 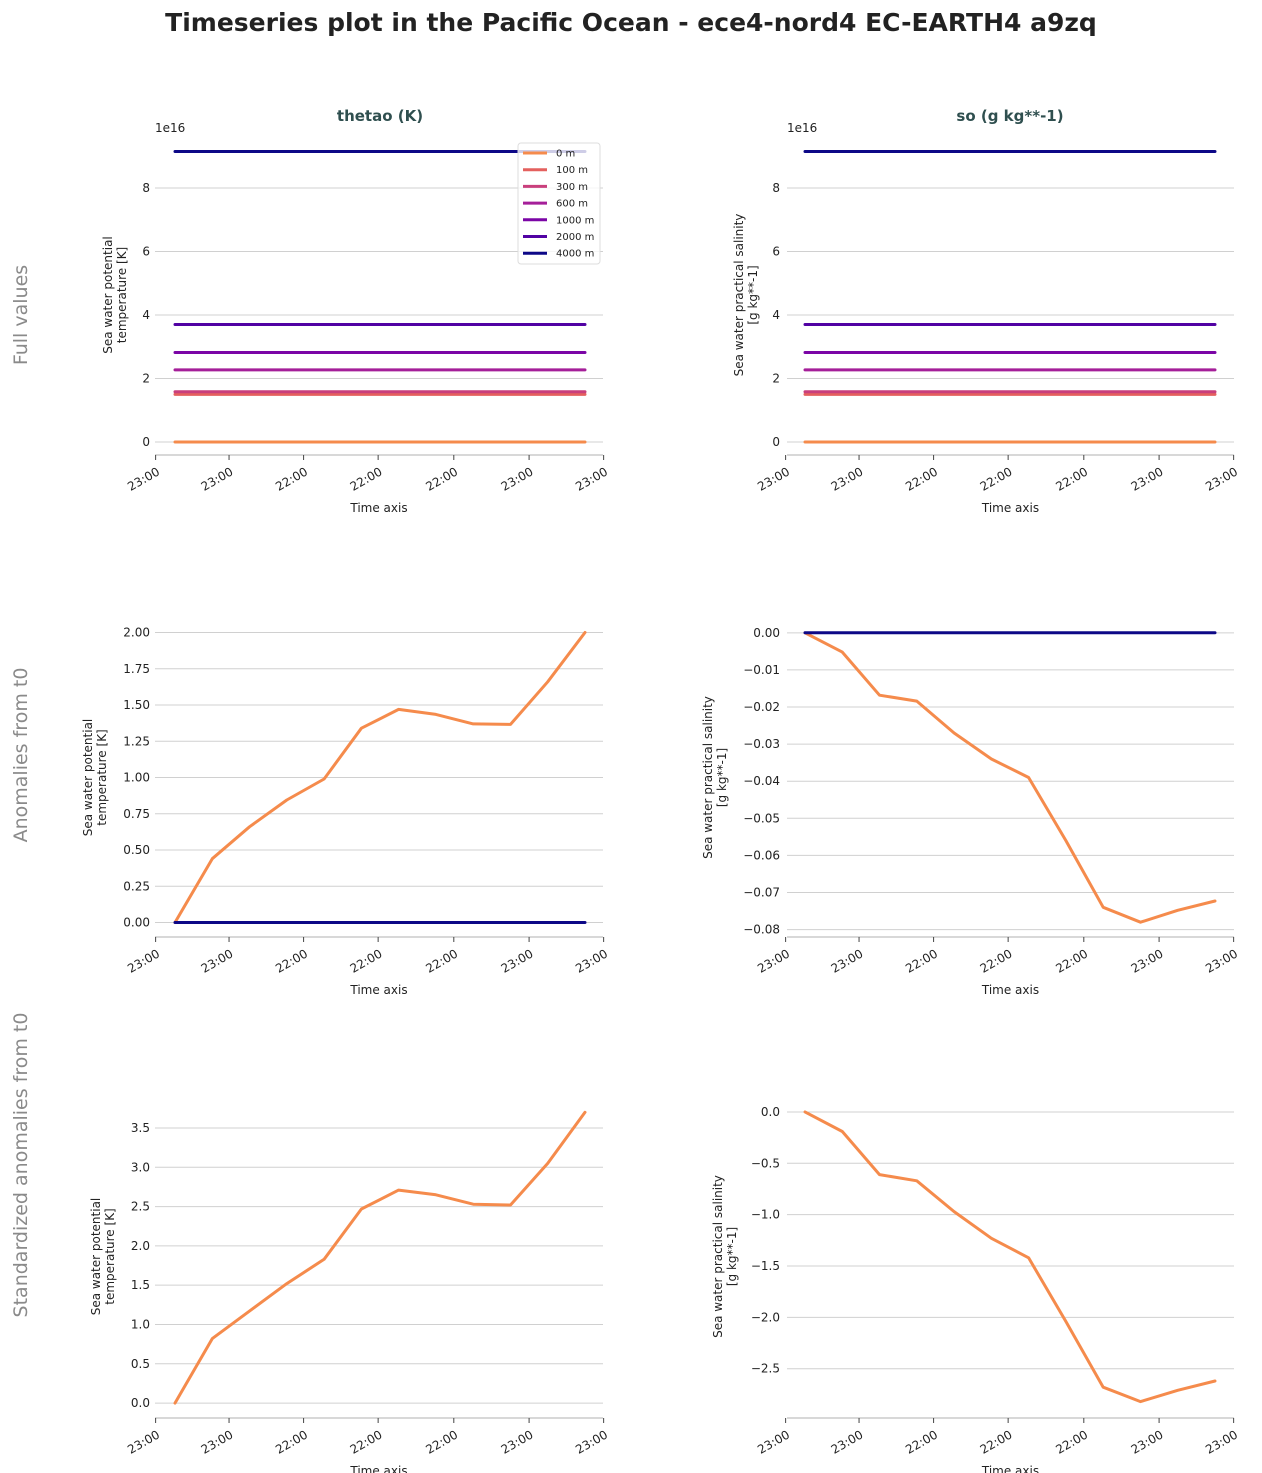 What do you see at coordinates (146, 188) in the screenshot?
I see `y-tick-label: 8` at bounding box center [146, 188].